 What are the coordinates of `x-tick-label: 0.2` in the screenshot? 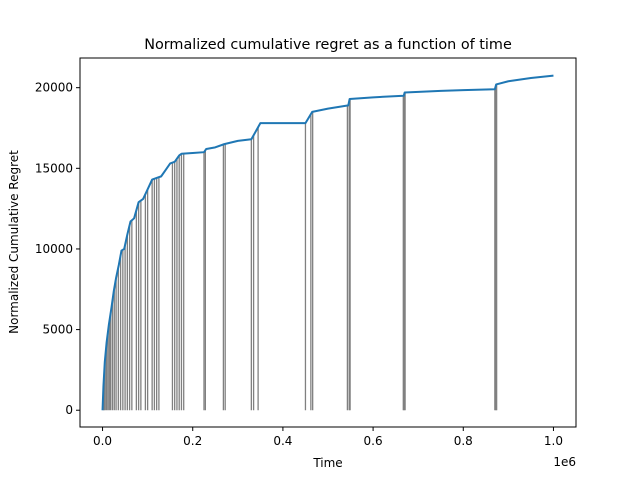 It's located at (192, 441).